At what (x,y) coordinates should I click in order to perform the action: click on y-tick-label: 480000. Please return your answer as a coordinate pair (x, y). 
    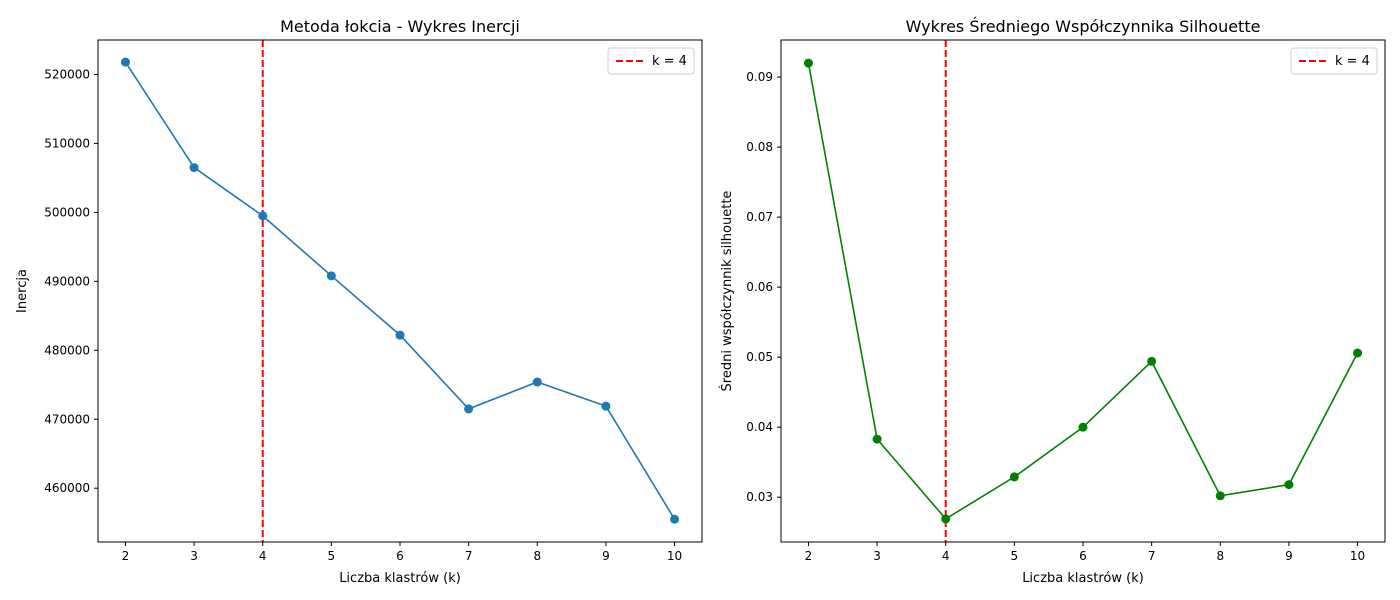
    Looking at the image, I should click on (67, 350).